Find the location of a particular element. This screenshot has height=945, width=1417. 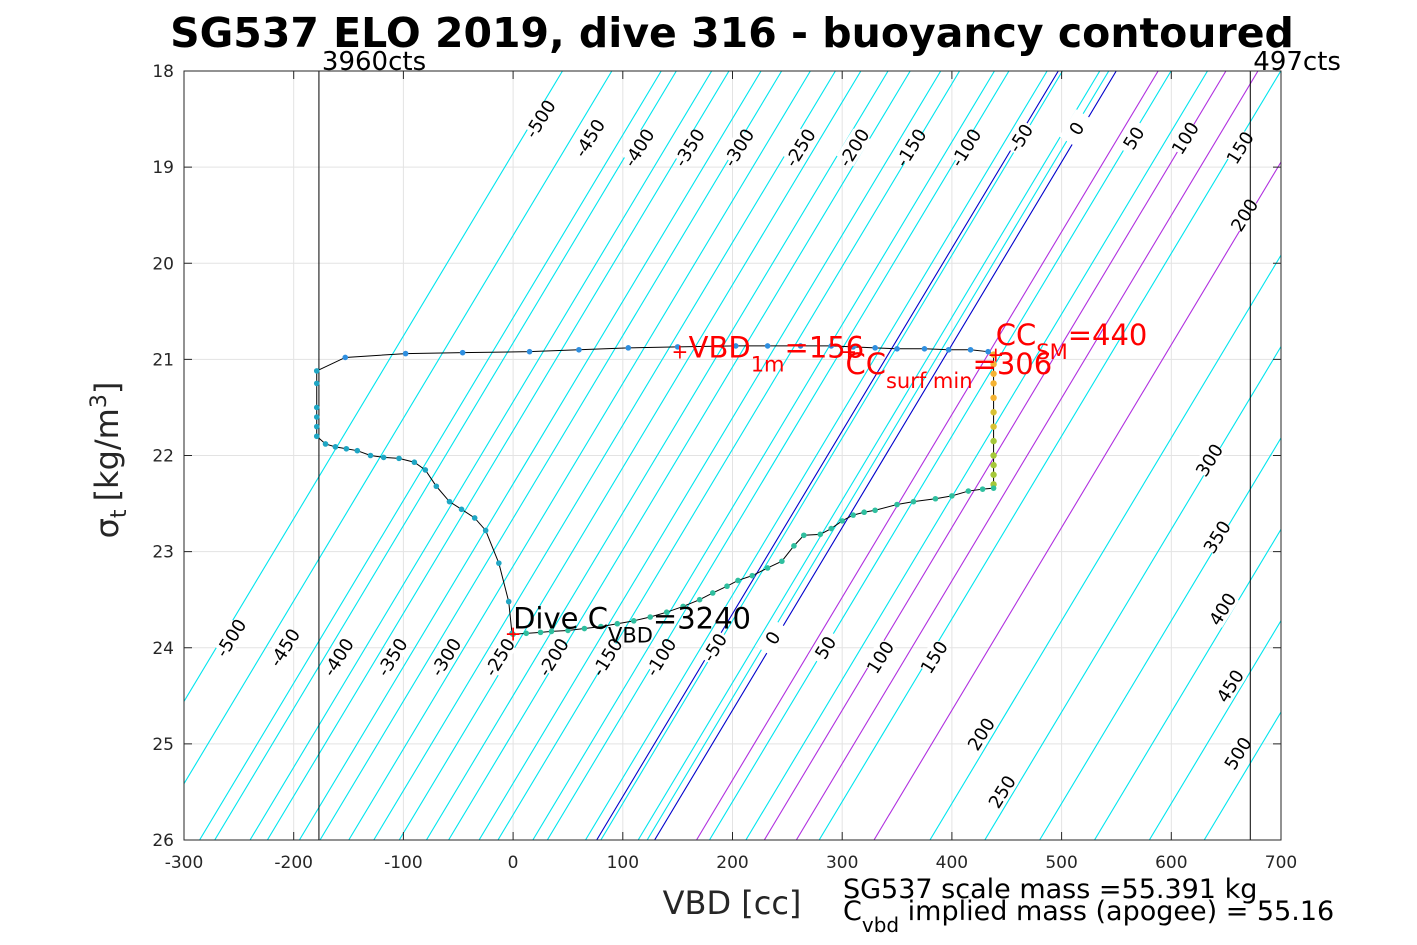

contour-label: -150 is located at coordinates (911, 148).